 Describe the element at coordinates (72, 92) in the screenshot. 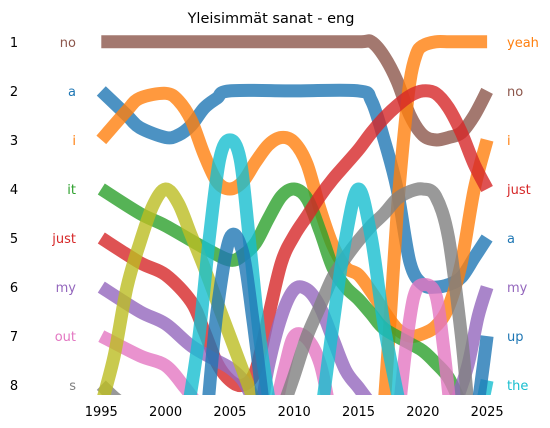

I see `left-label-a: a` at that location.